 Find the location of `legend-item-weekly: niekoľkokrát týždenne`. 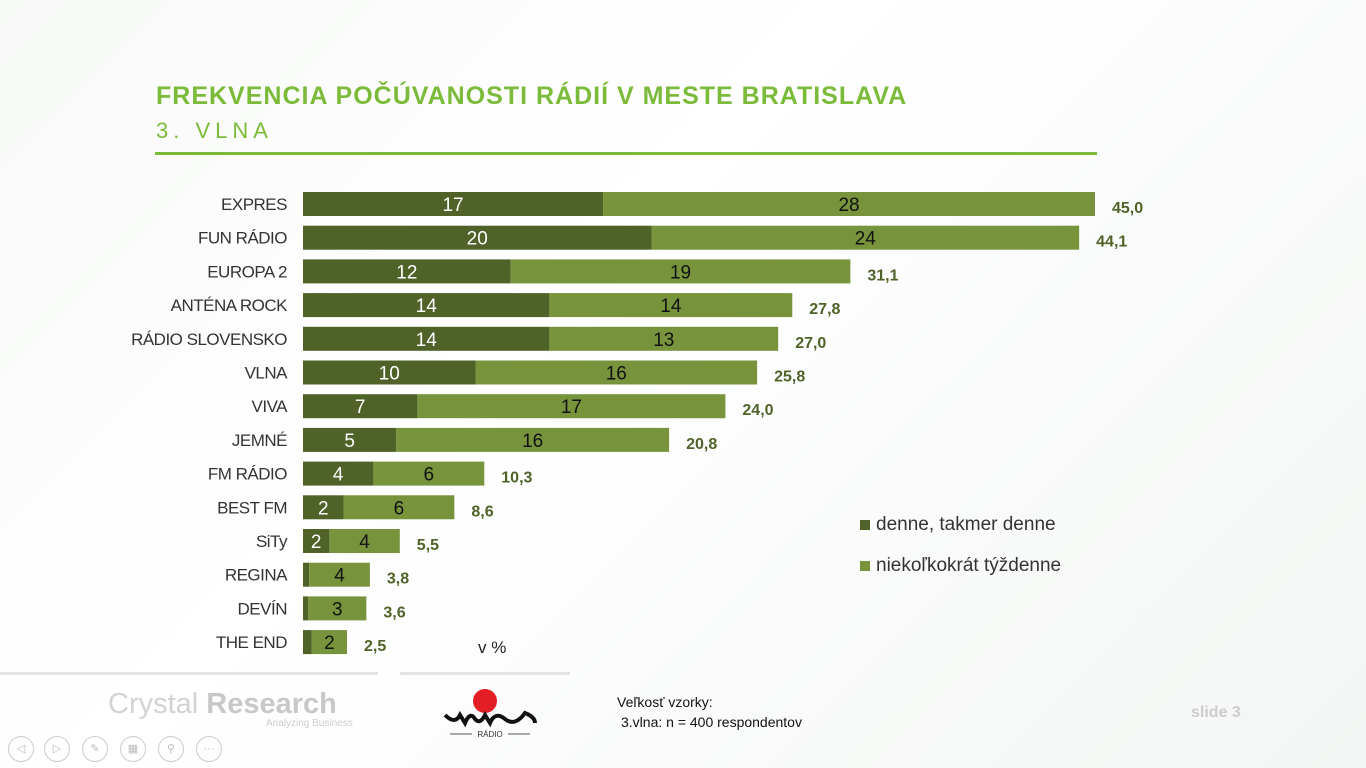

legend-item-weekly: niekoľkokrát týždenne is located at coordinates (960, 566).